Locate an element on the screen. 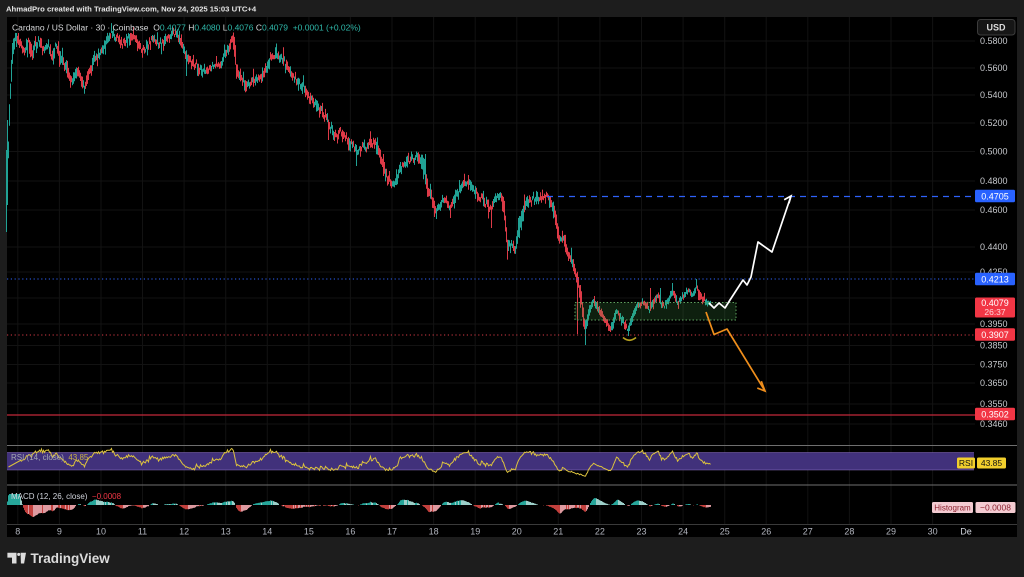 The height and width of the screenshot is (577, 1024). svg-text: 0.3550 is located at coordinates (994, 404).